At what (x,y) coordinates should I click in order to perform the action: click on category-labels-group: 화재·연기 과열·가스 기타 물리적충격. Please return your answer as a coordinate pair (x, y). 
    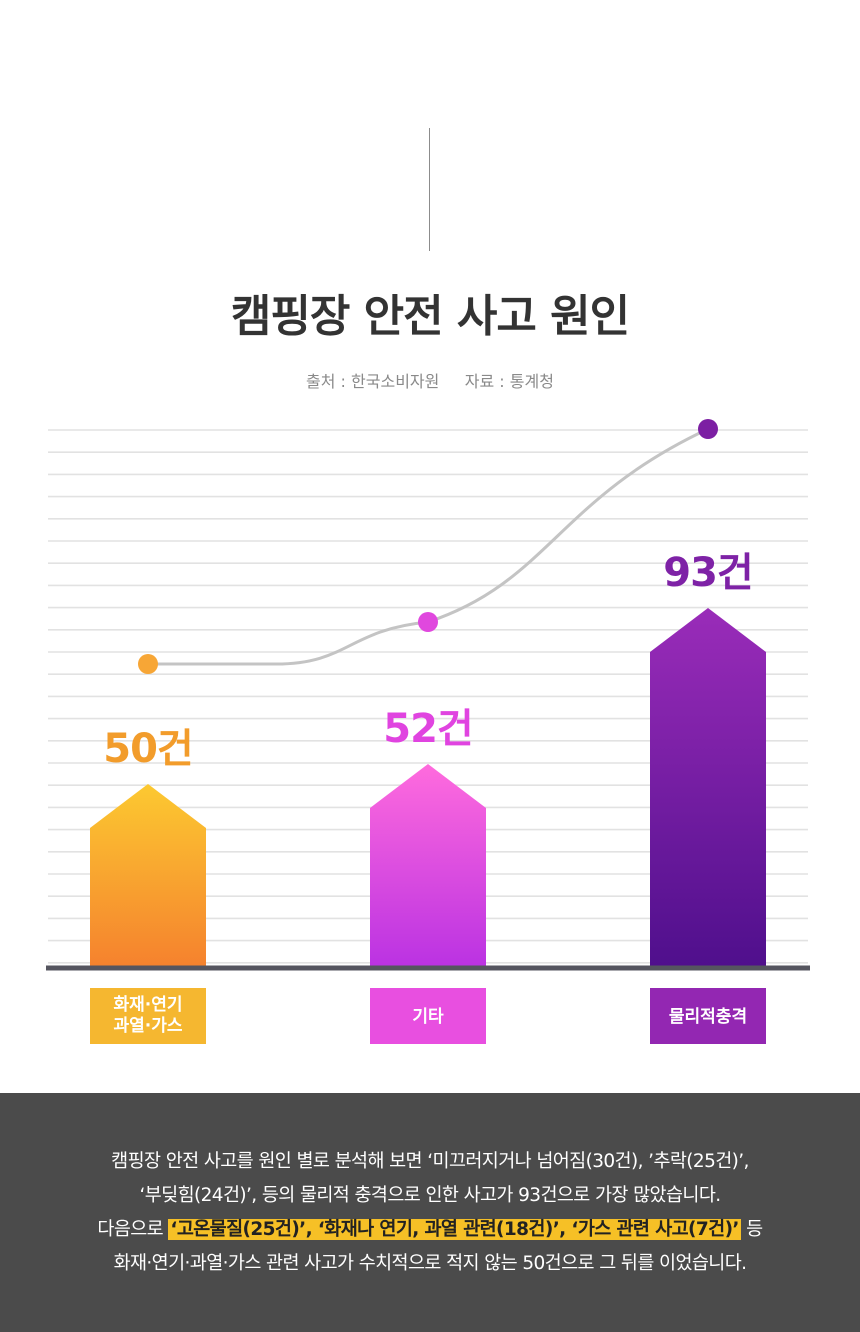
    Looking at the image, I should click on (428, 1016).